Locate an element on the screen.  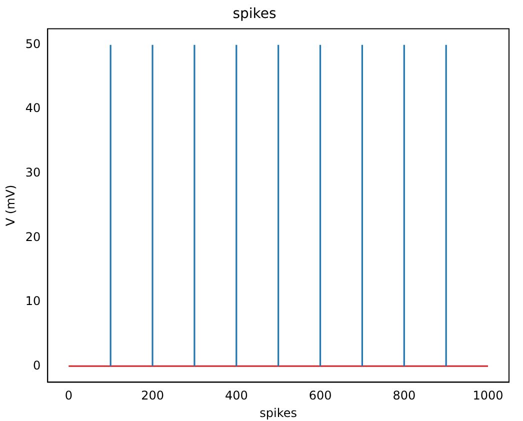
x-tick-label: 800 is located at coordinates (404, 395).